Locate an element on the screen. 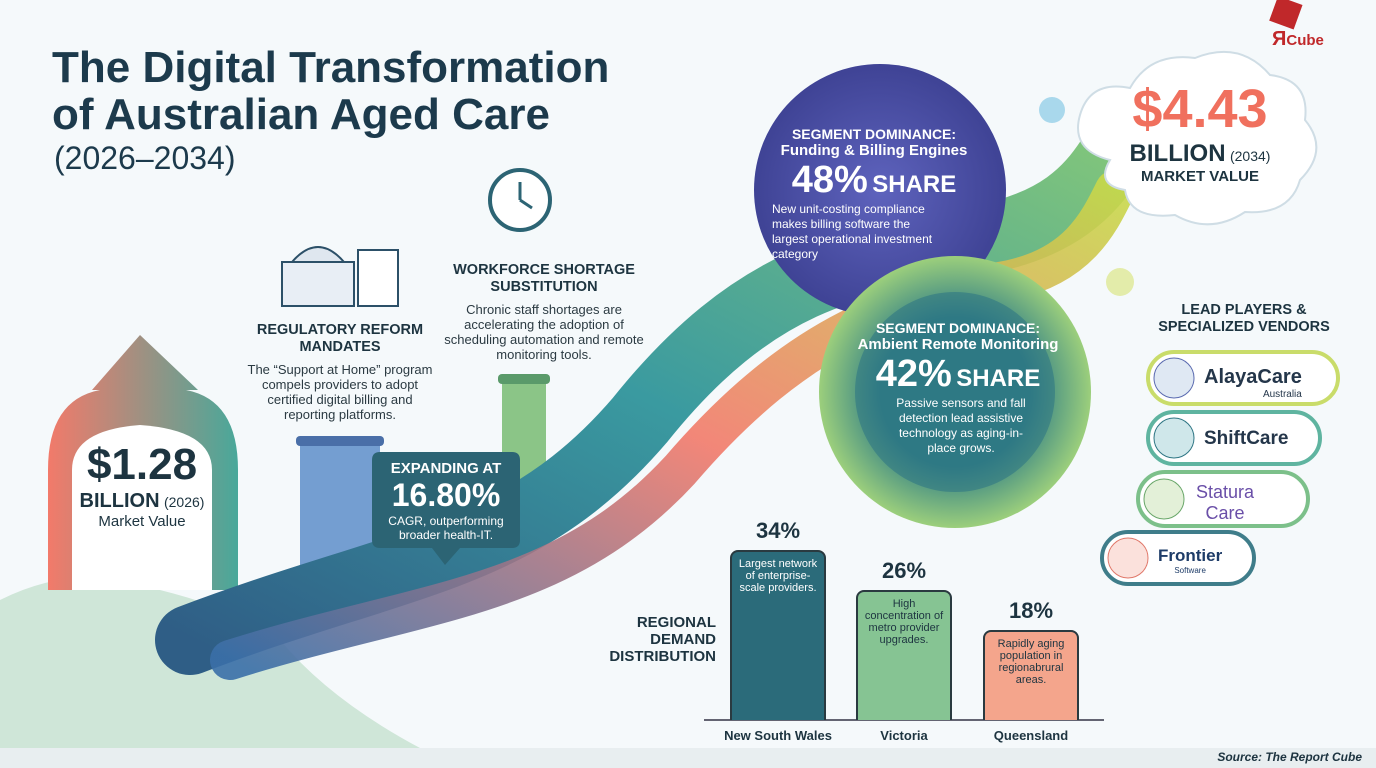  heading: REGULATORY REFORM MANDATES is located at coordinates (340, 338).